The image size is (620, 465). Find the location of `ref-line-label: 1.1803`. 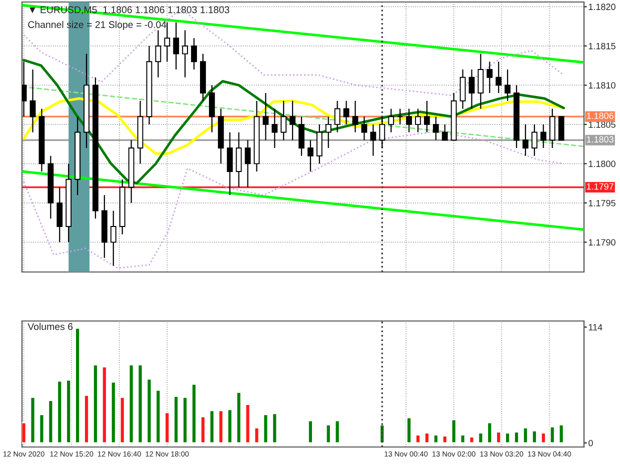

ref-line-label: 1.1803 is located at coordinates (600, 139).